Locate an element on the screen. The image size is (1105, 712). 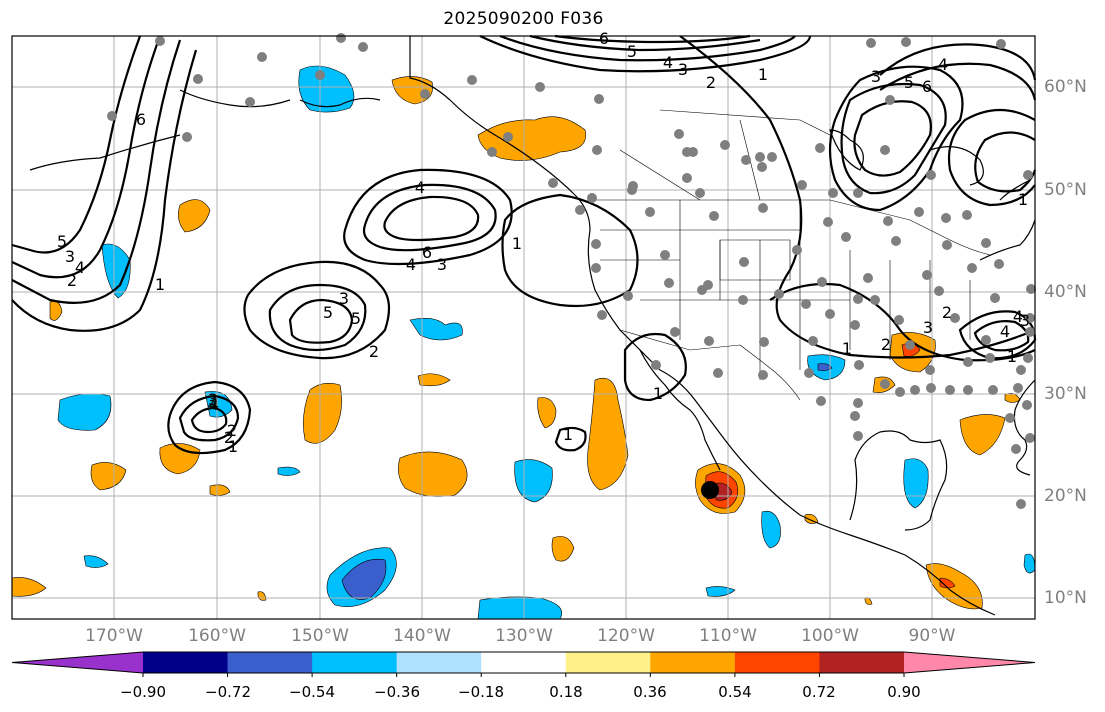
colorbar-tick-label: 0.72 is located at coordinates (819, 692).